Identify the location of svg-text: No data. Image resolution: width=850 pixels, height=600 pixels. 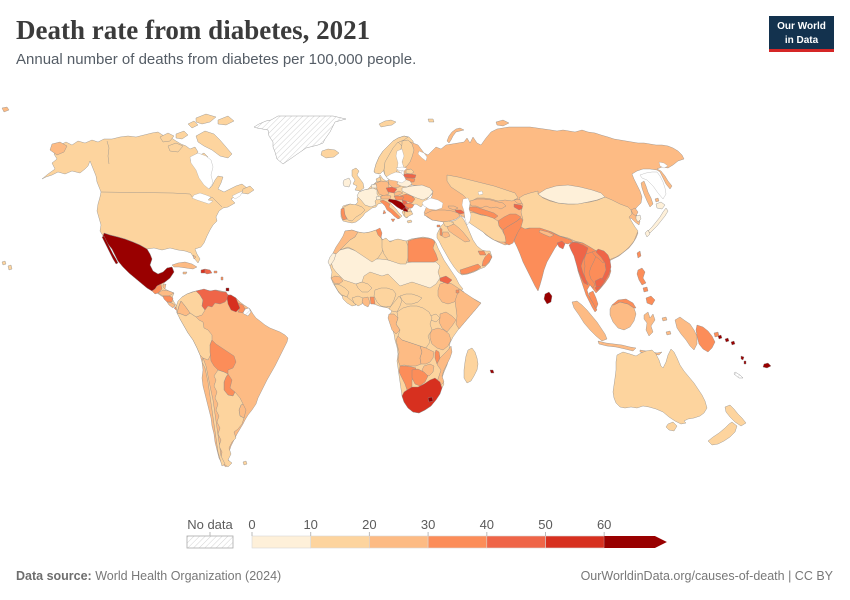
(210, 524).